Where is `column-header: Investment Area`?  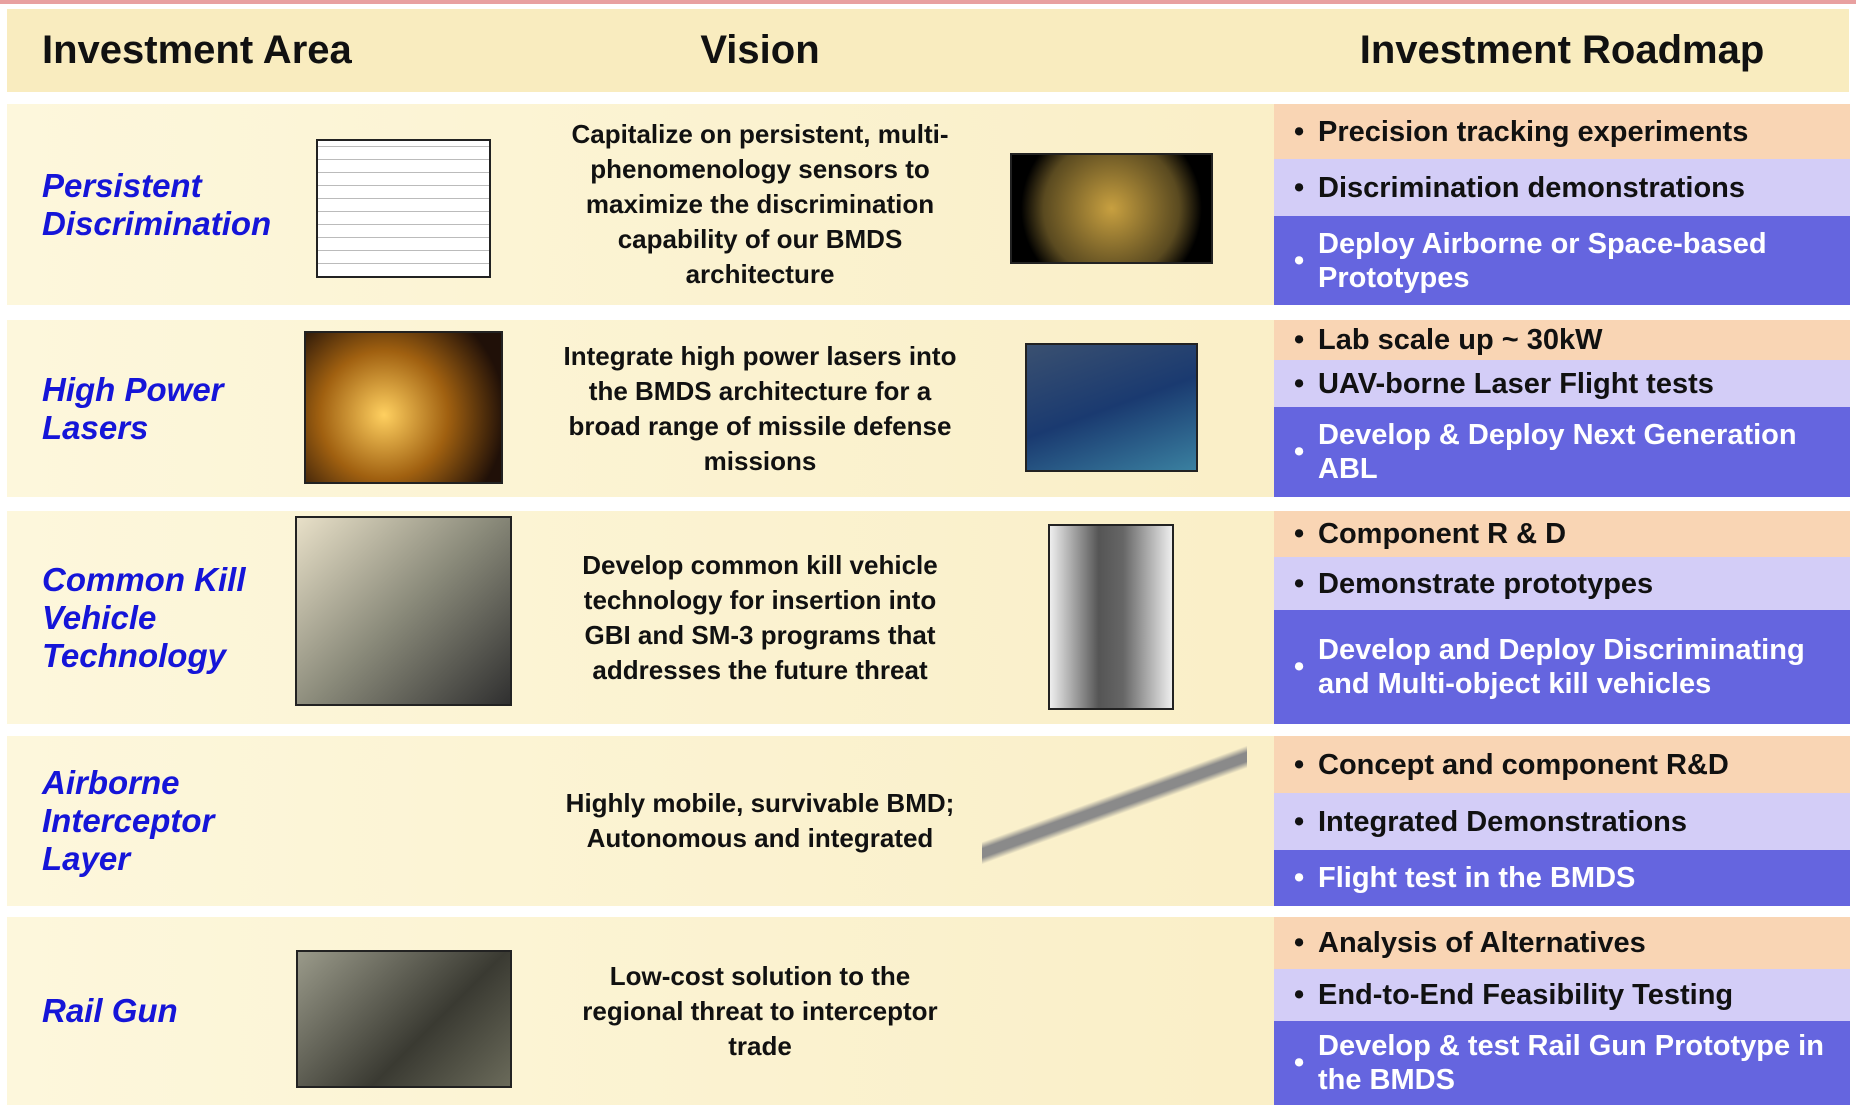 column-header: Investment Area is located at coordinates (197, 50).